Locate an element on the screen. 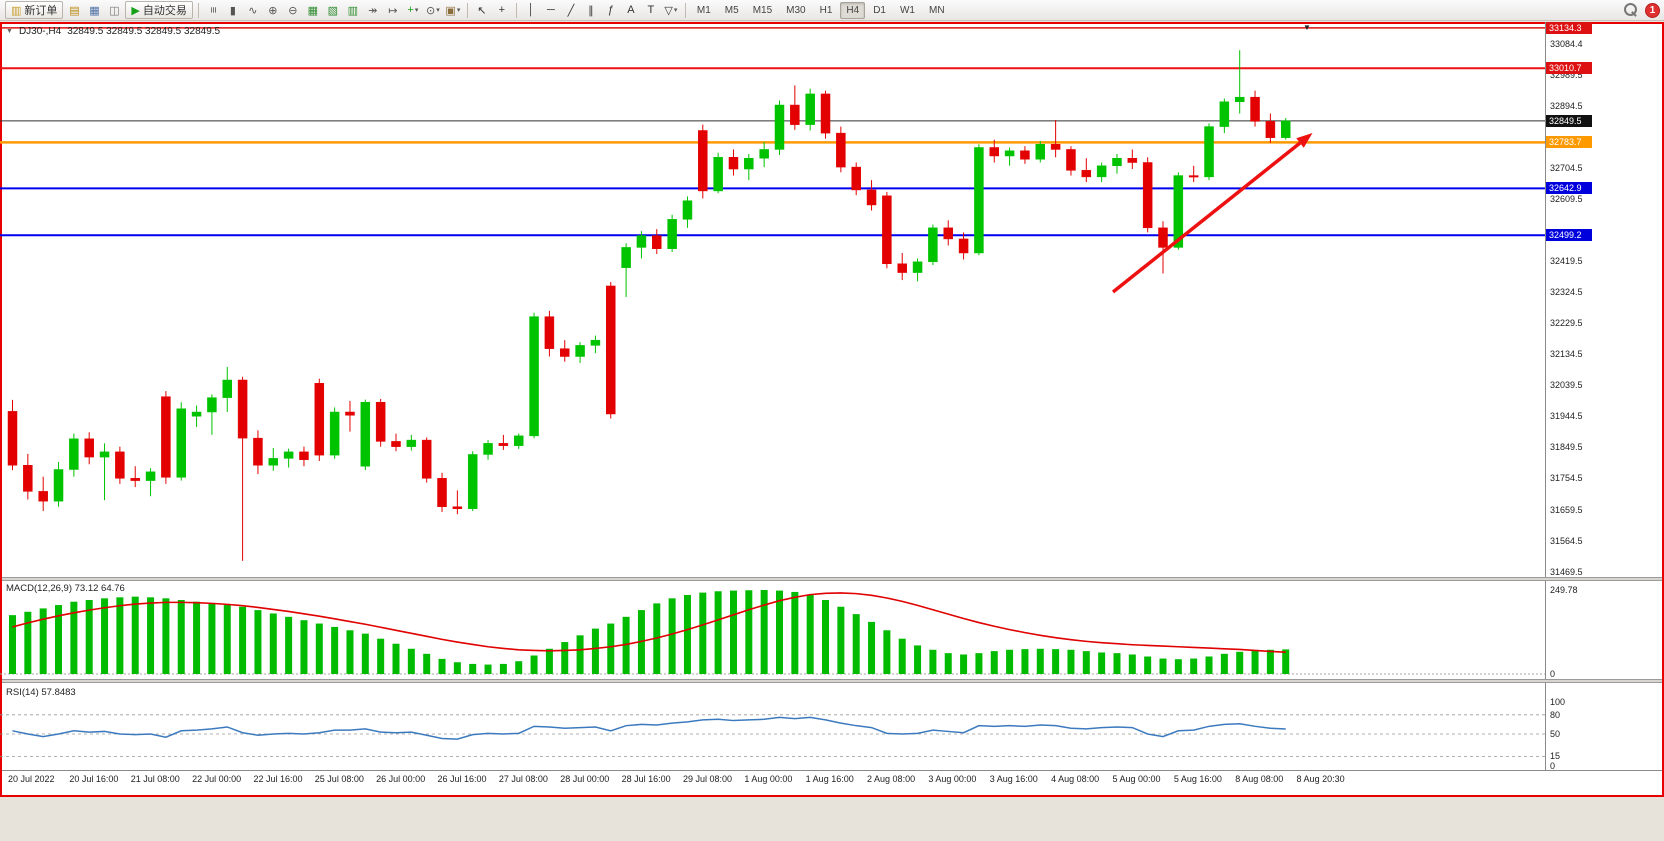 This screenshot has width=1664, height=841. time-label: 20 Jul 16:00 is located at coordinates (94, 779).